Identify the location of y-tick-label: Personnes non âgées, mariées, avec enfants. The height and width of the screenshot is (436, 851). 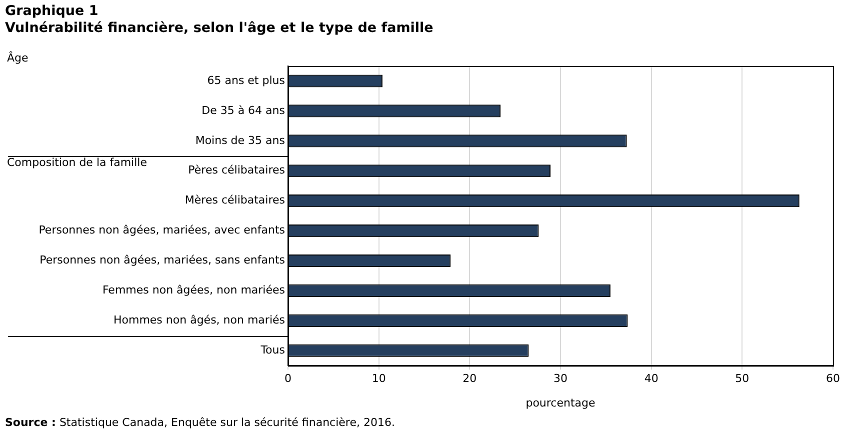
(162, 230).